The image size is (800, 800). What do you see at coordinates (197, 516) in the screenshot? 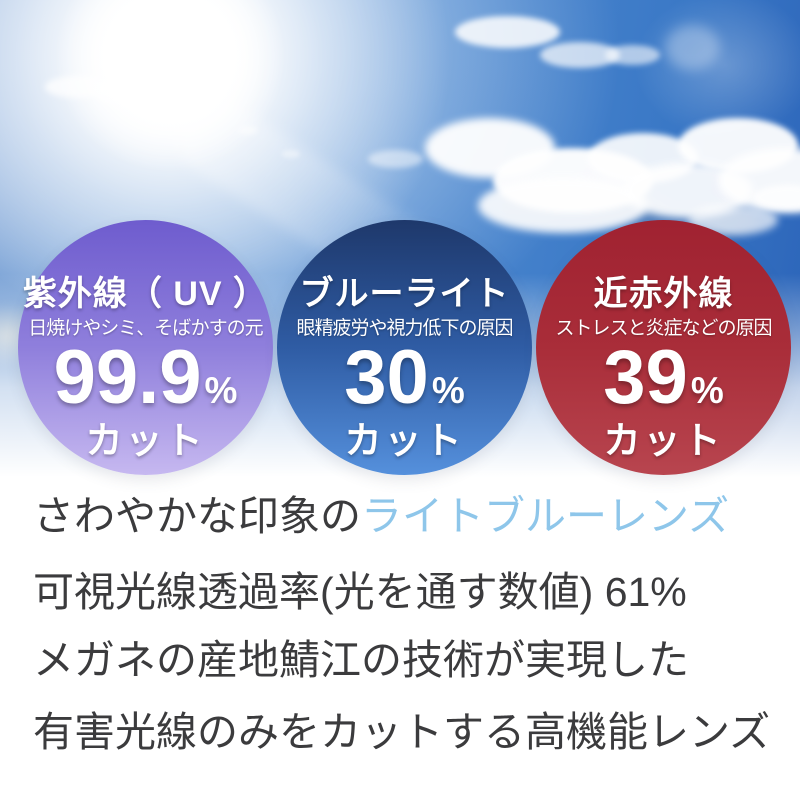
I see `caption-line-1-prefix: さわやかな印象の` at bounding box center [197, 516].